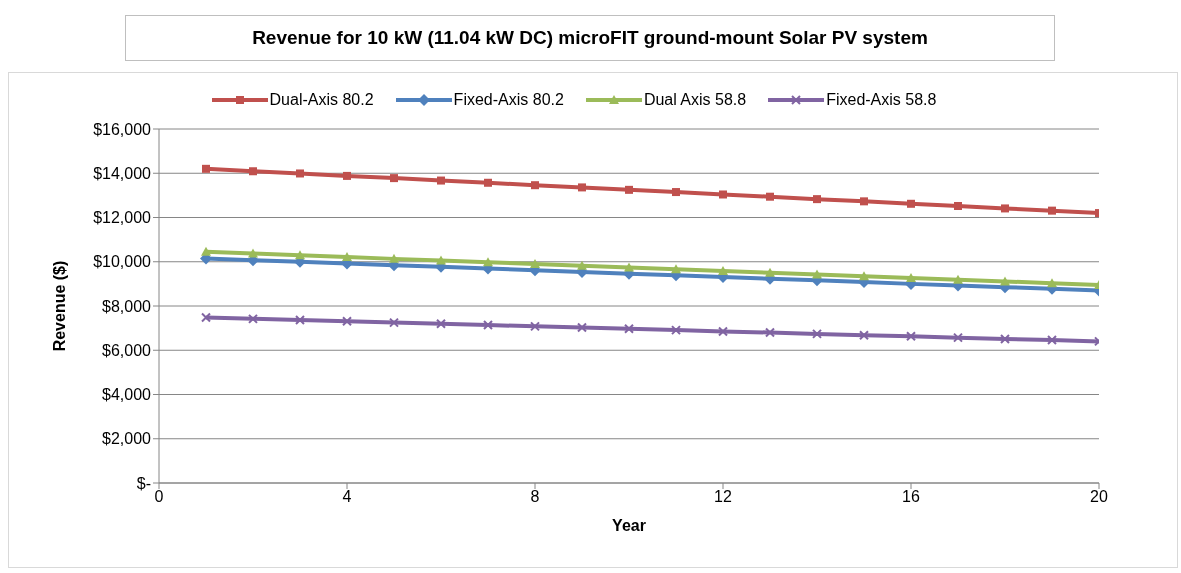  I want to click on y-tick-label: $6,000, so click(127, 350).